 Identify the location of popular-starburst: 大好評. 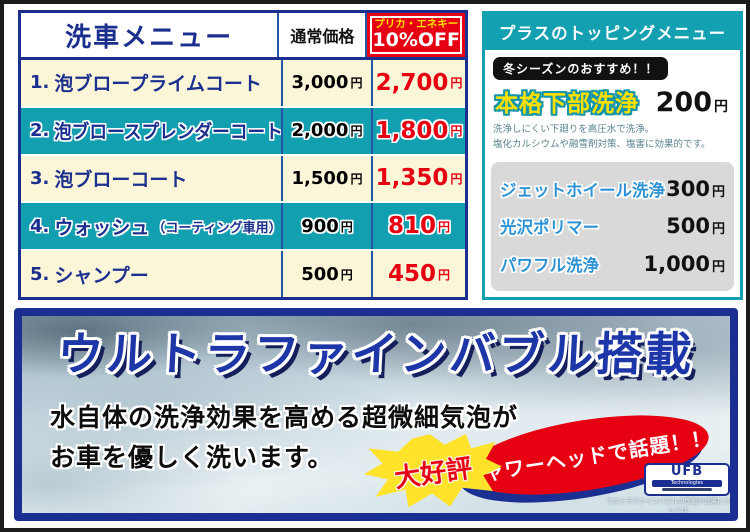
(433, 471).